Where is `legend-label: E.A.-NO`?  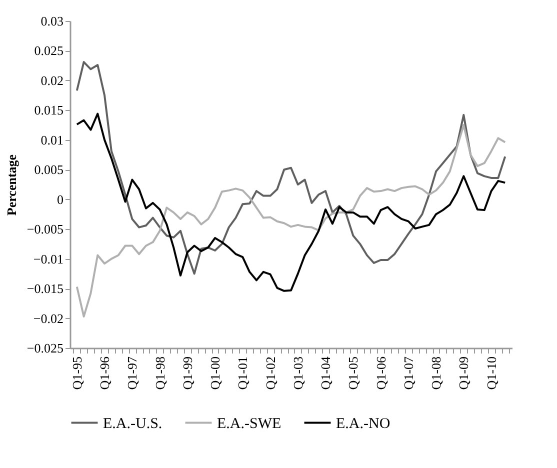 legend-label: E.A.-NO is located at coordinates (363, 424).